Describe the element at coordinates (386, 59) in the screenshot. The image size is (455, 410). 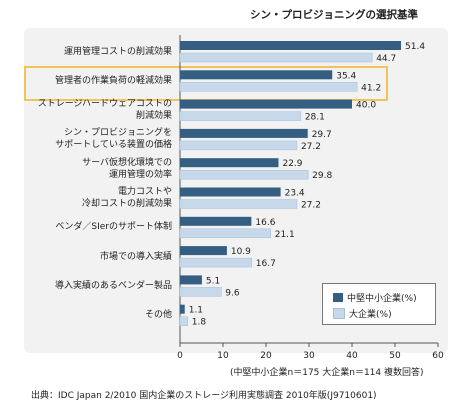
I see `data-label: 44.7` at that location.